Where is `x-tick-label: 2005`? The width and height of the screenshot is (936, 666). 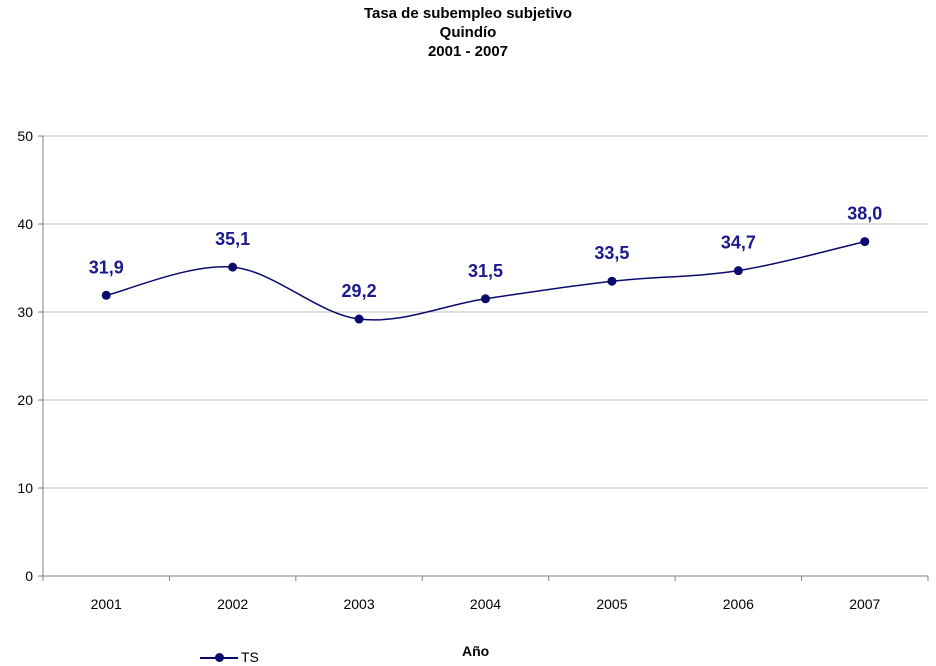
x-tick-label: 2005 is located at coordinates (611, 604).